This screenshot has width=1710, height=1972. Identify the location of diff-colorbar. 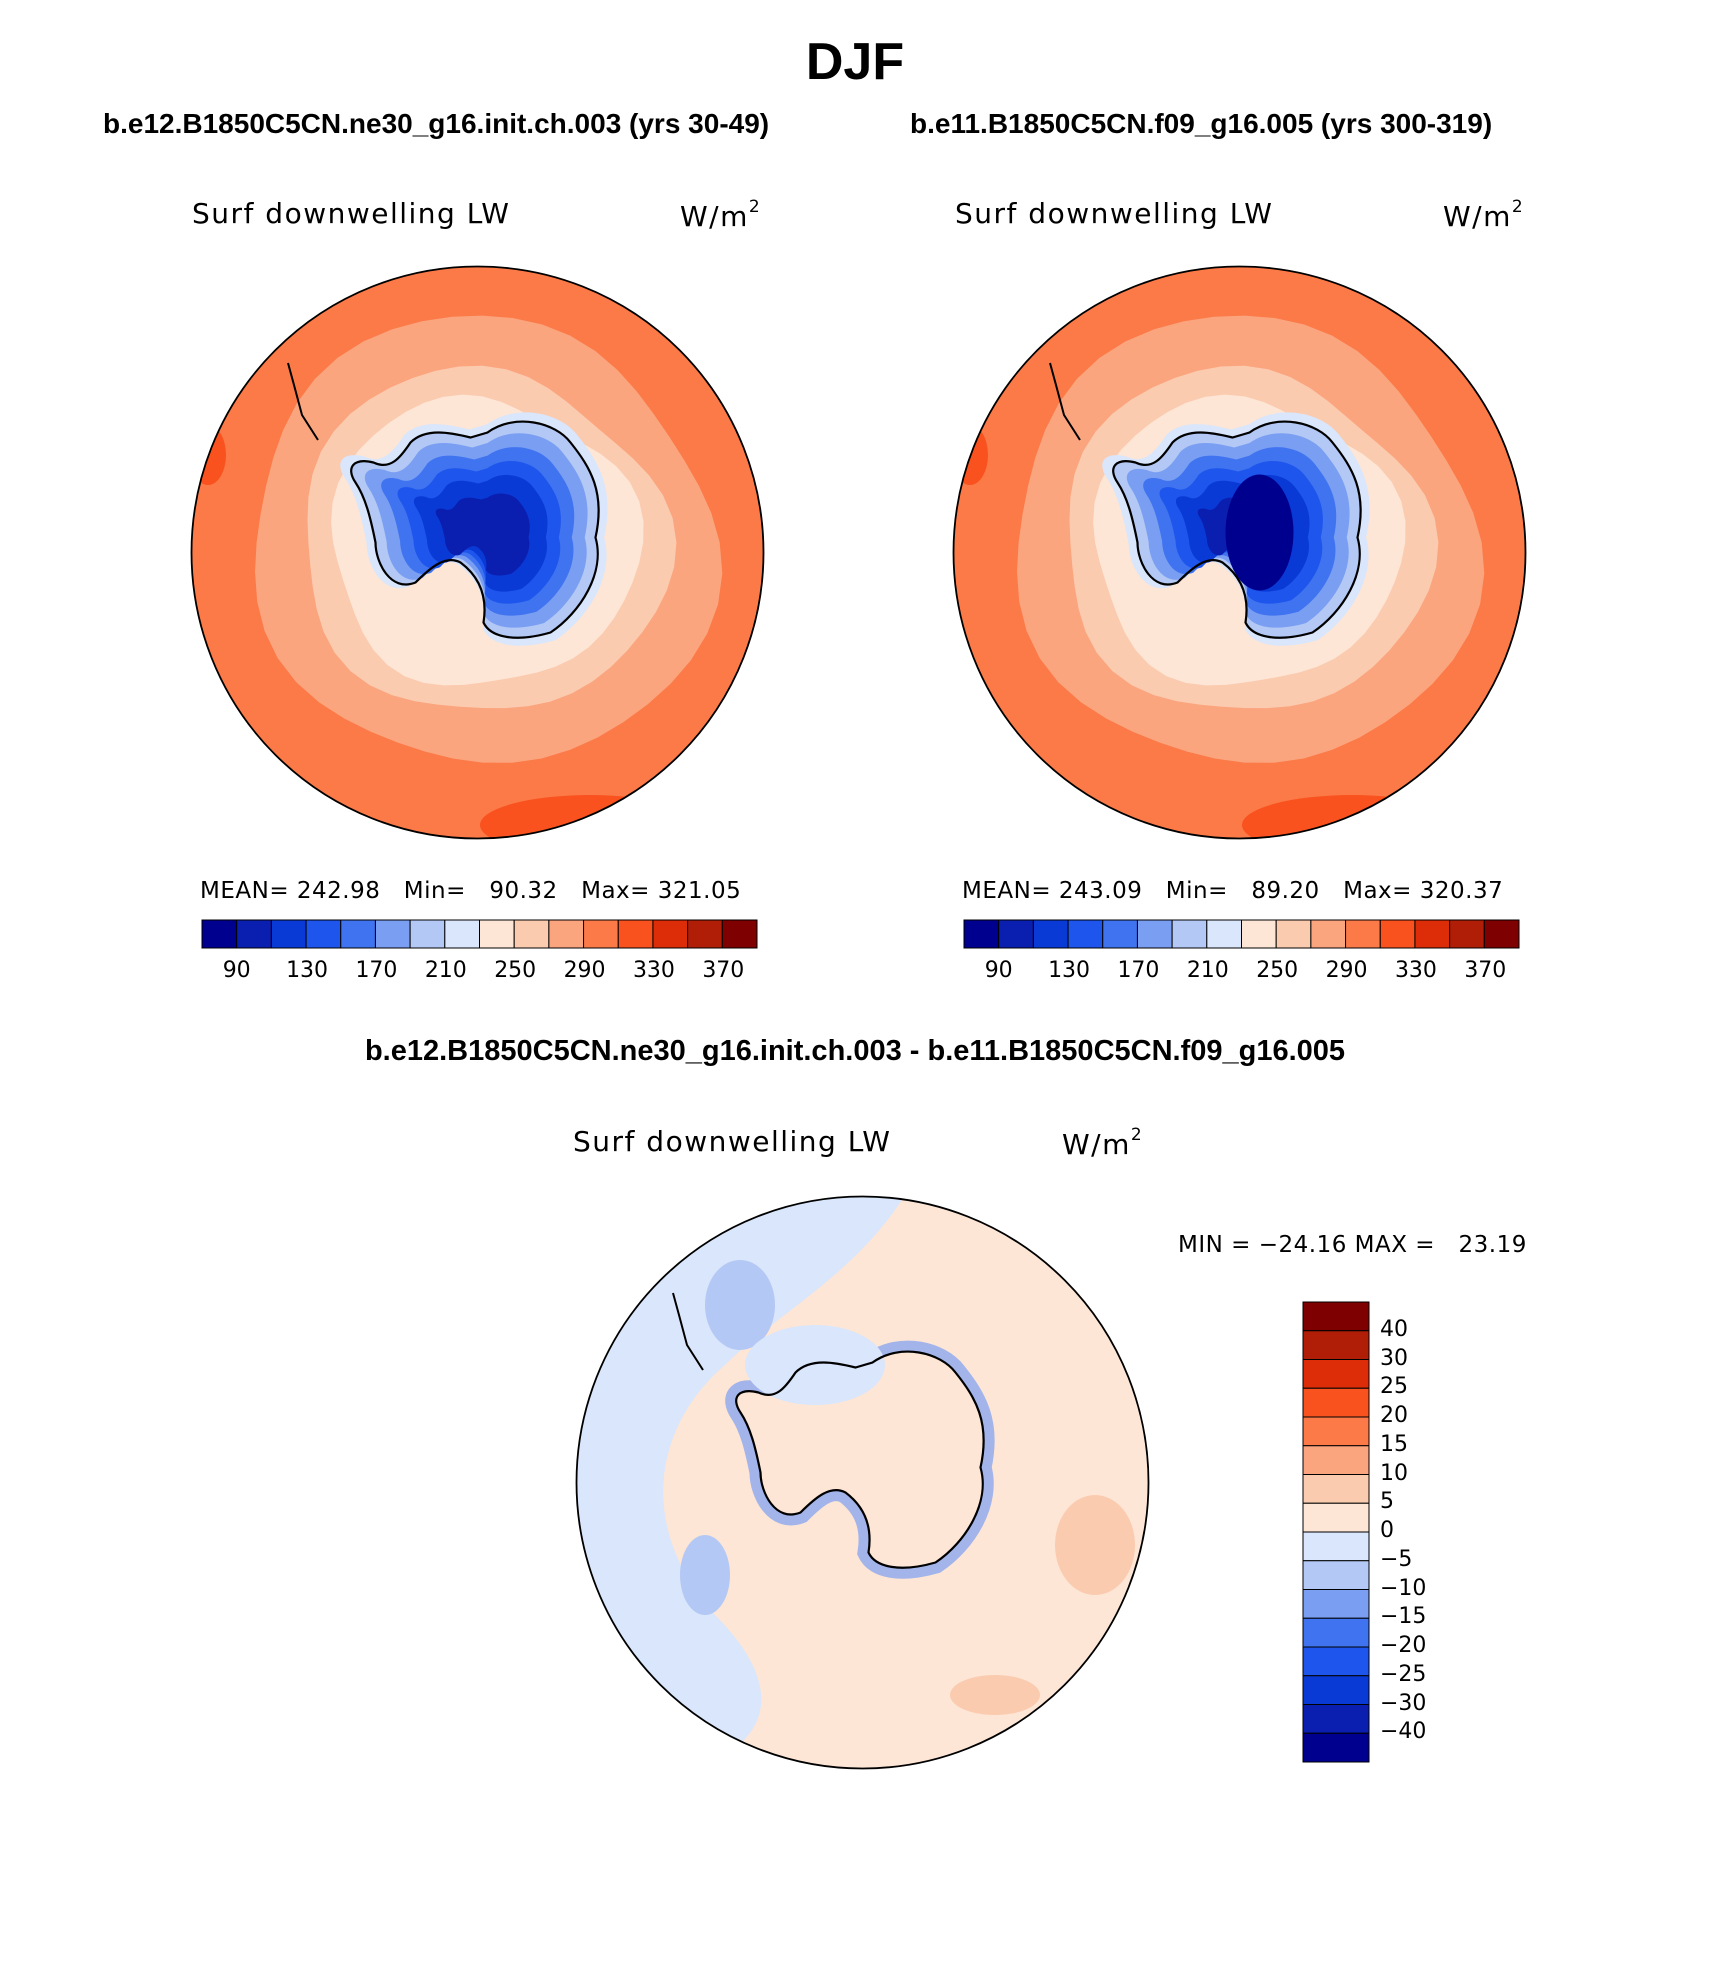
(1336, 1532).